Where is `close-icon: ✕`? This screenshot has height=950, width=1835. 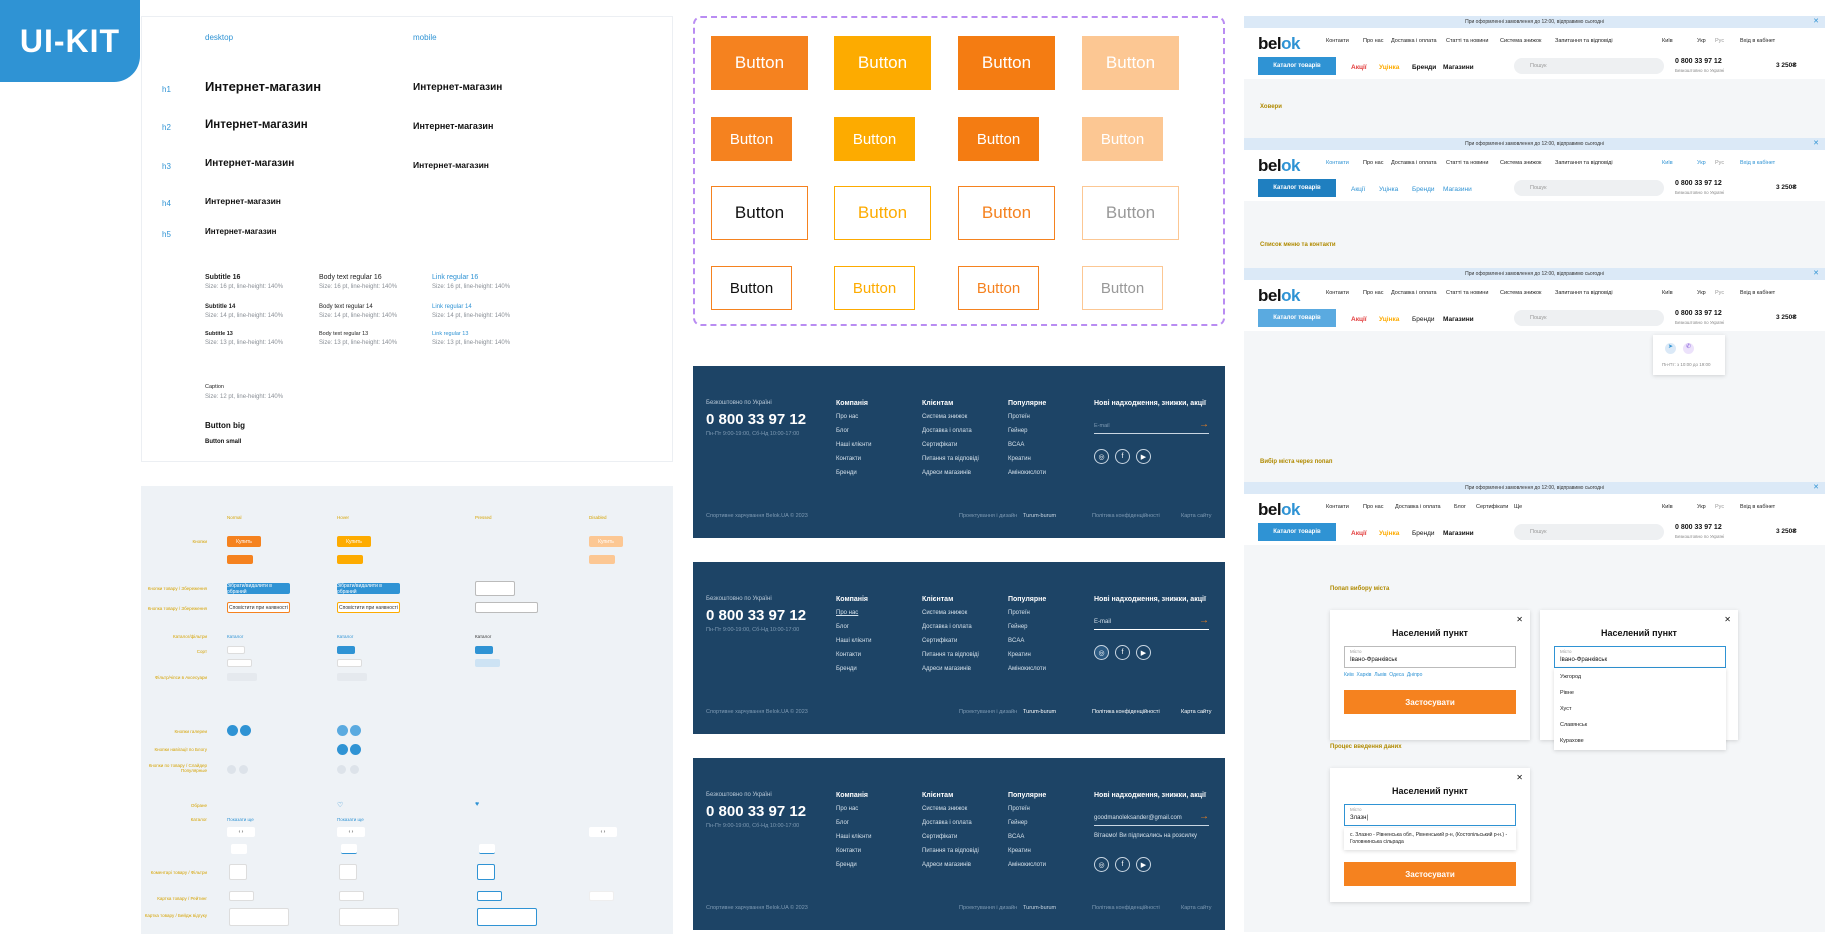 close-icon: ✕ is located at coordinates (1816, 487).